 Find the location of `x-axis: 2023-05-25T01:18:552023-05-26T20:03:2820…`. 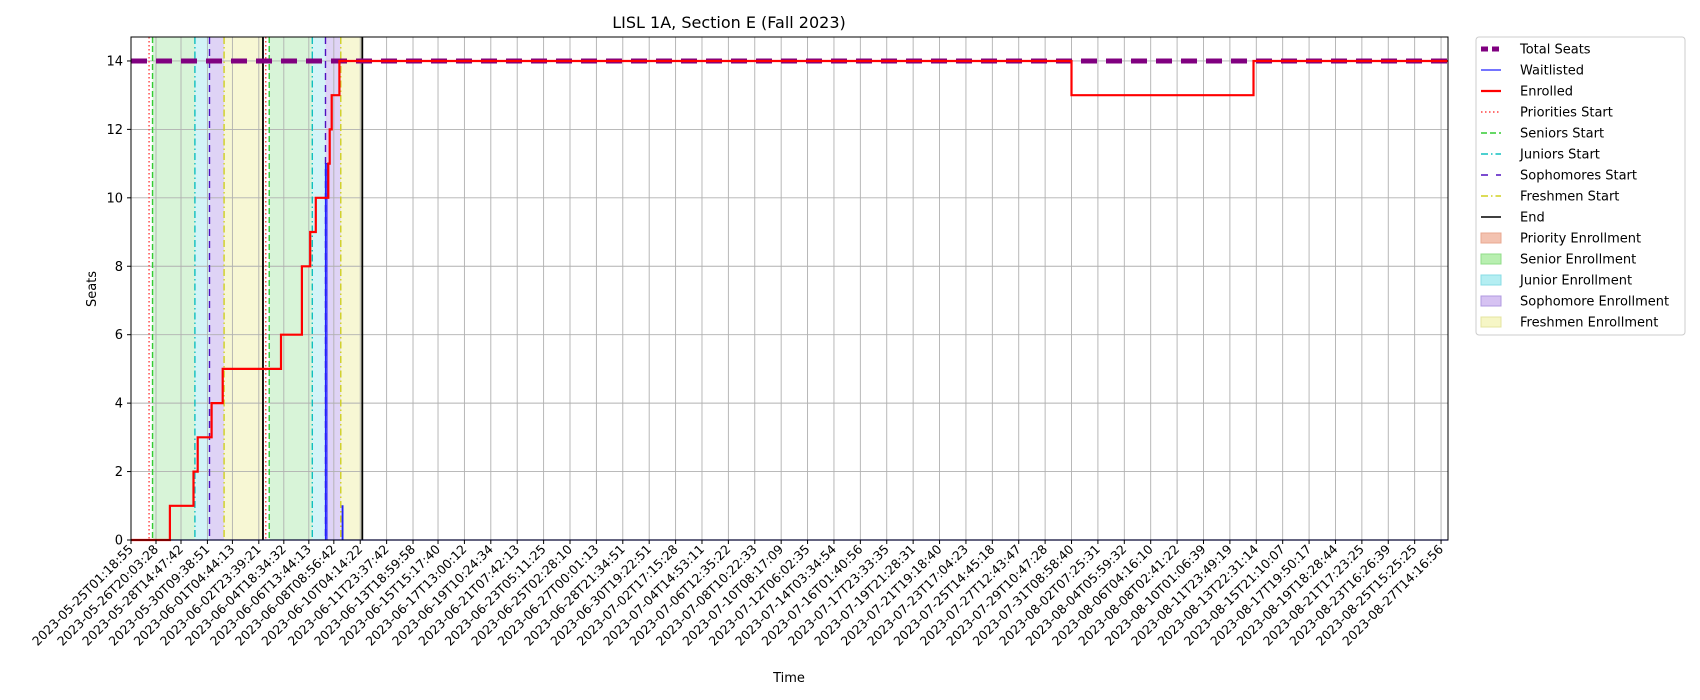

x-axis: 2023-05-25T01:18:552023-05-26T20:03:2820… is located at coordinates (737, 594).